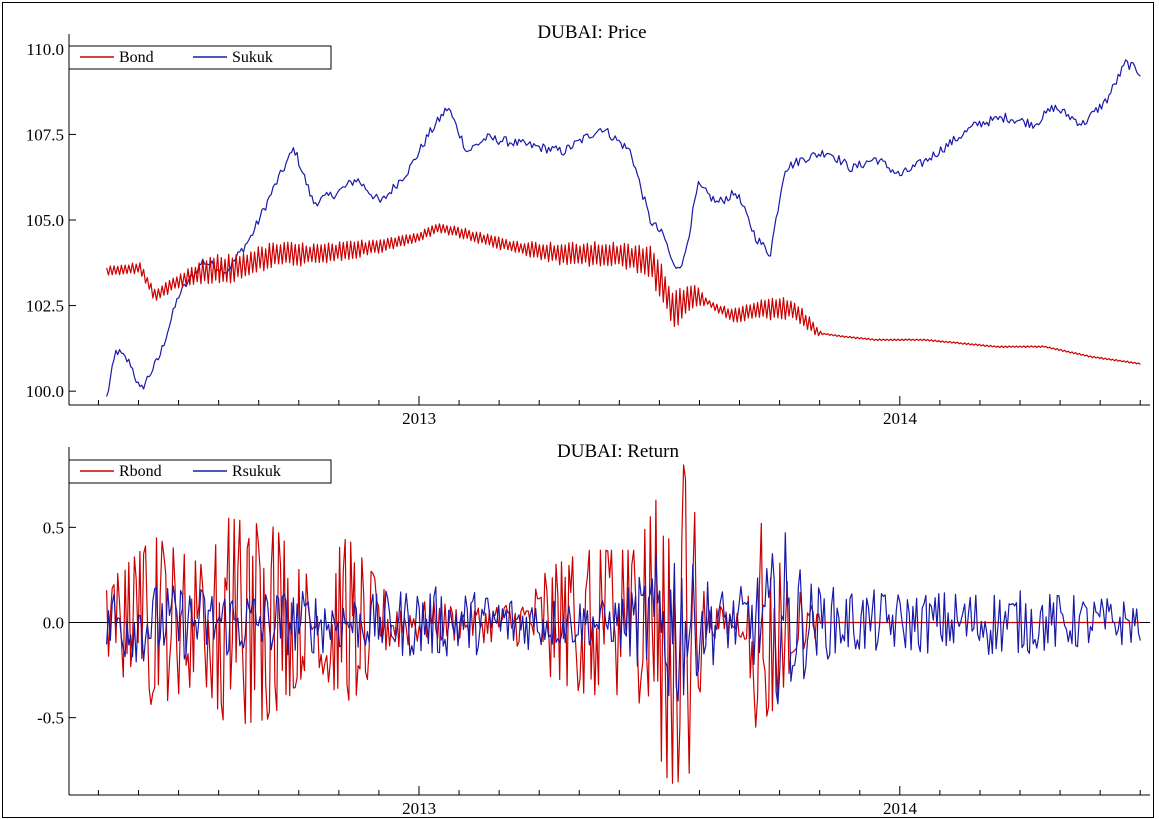 The width and height of the screenshot is (1159, 819). I want to click on y-tick-label: 102.5, so click(45, 306).